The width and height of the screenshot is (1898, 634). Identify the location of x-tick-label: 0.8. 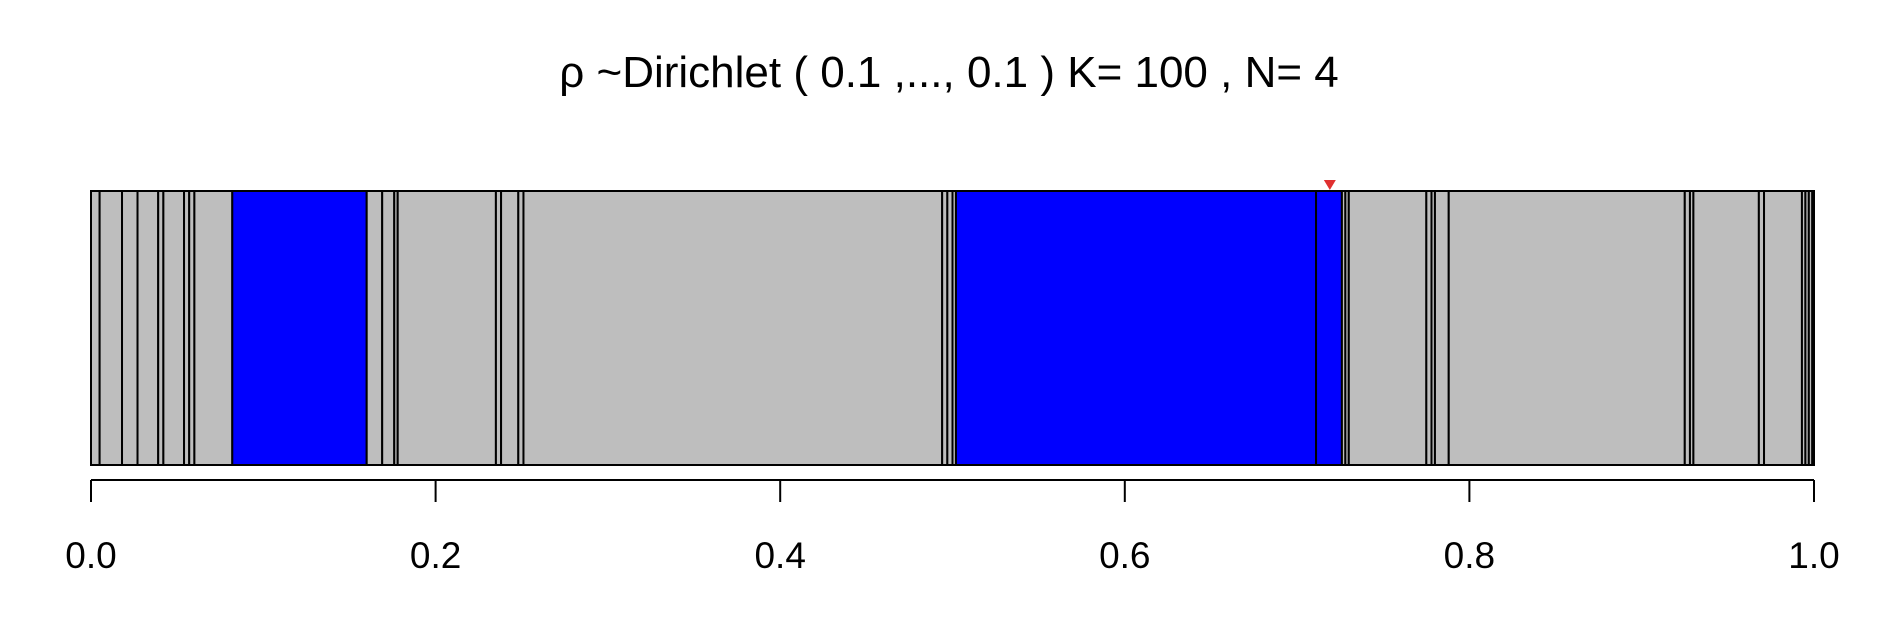
(1469, 555).